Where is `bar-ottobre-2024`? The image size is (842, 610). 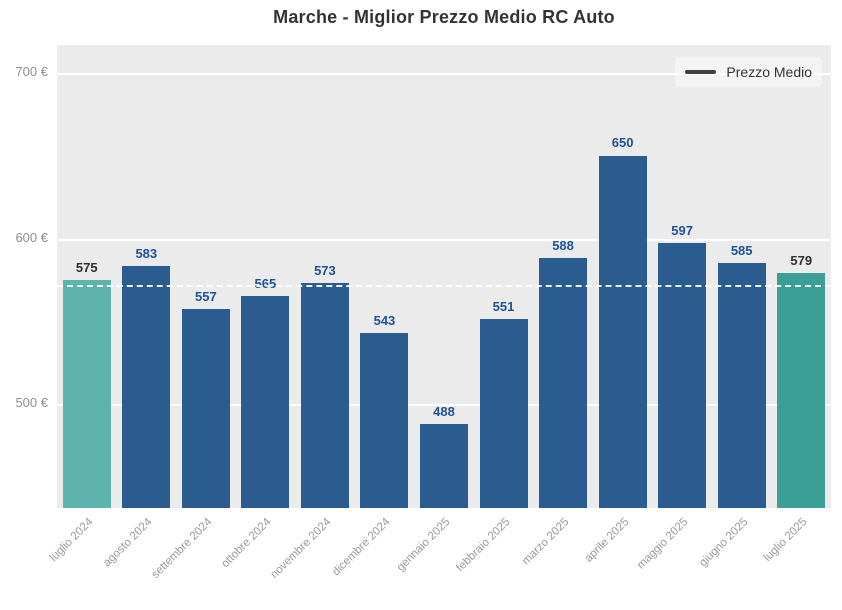
bar-ottobre-2024 is located at coordinates (265, 402).